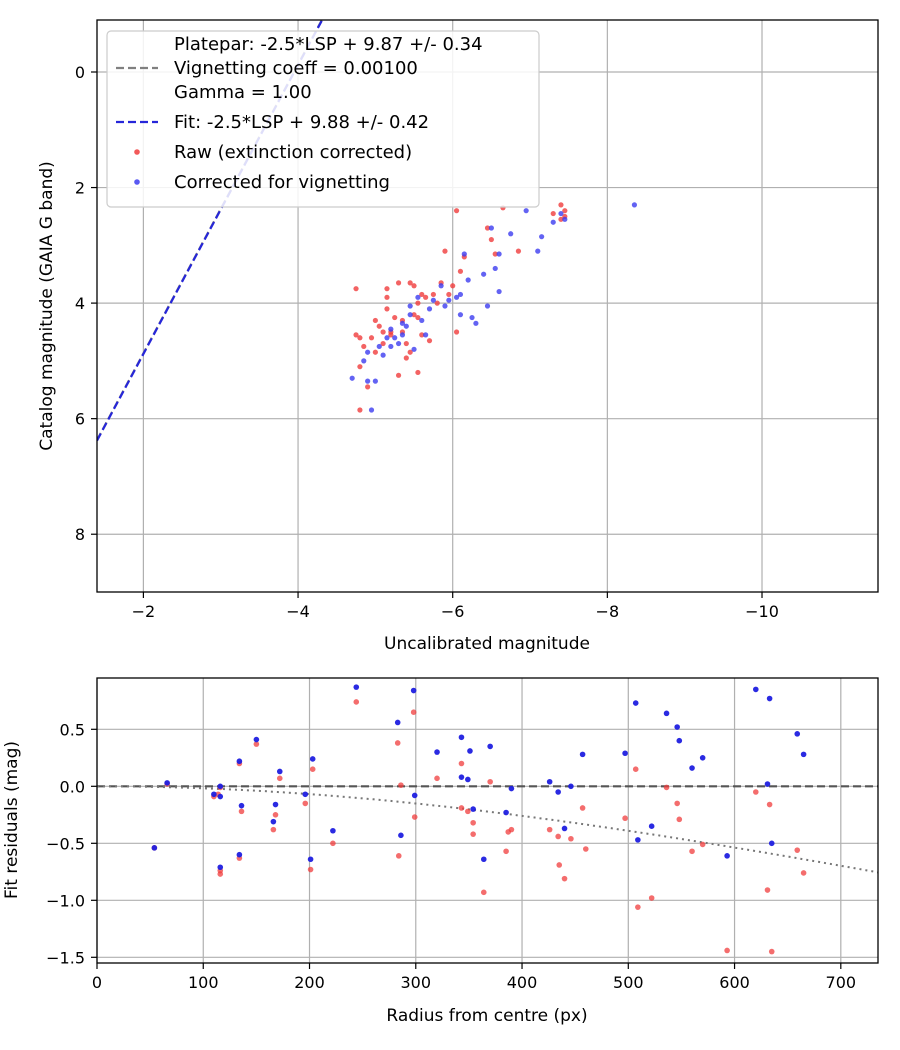  Describe the element at coordinates (486, 1016) in the screenshot. I see `bottom-x-axis-label: Radius from centre (px)` at that location.